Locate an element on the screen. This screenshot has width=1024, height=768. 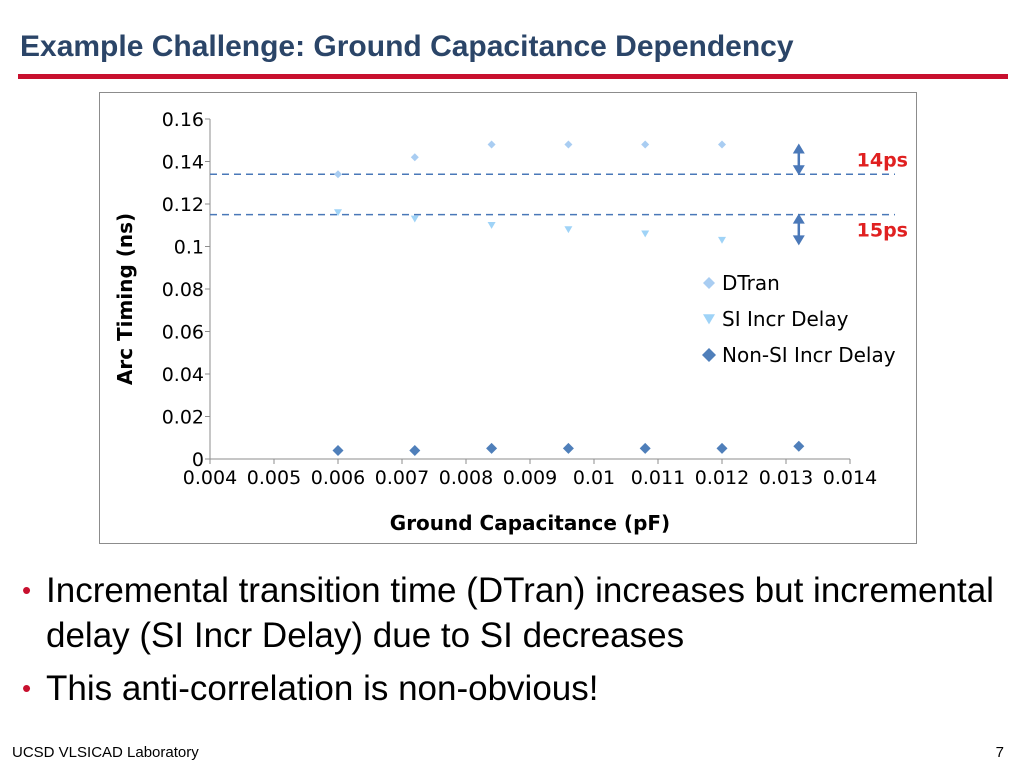
legend-label: DTran is located at coordinates (751, 283).